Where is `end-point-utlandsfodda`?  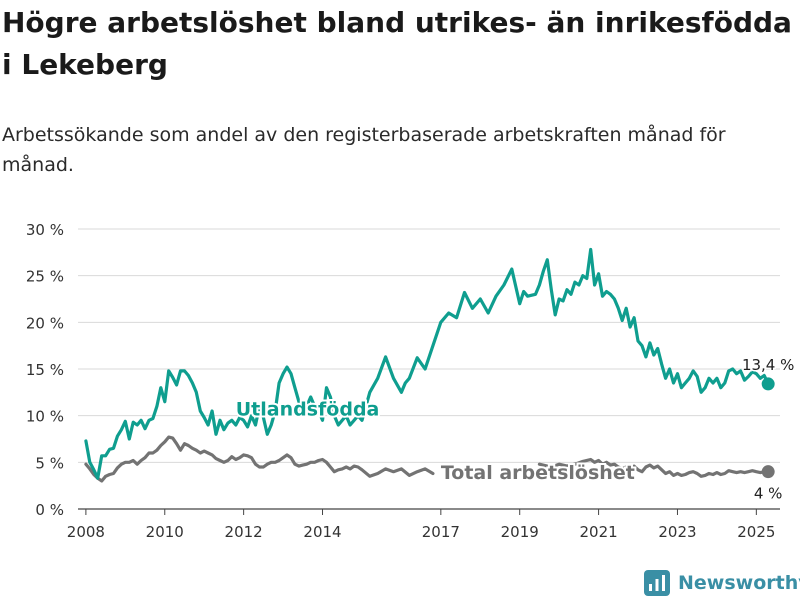
end-point-utlandsfodda is located at coordinates (768, 384).